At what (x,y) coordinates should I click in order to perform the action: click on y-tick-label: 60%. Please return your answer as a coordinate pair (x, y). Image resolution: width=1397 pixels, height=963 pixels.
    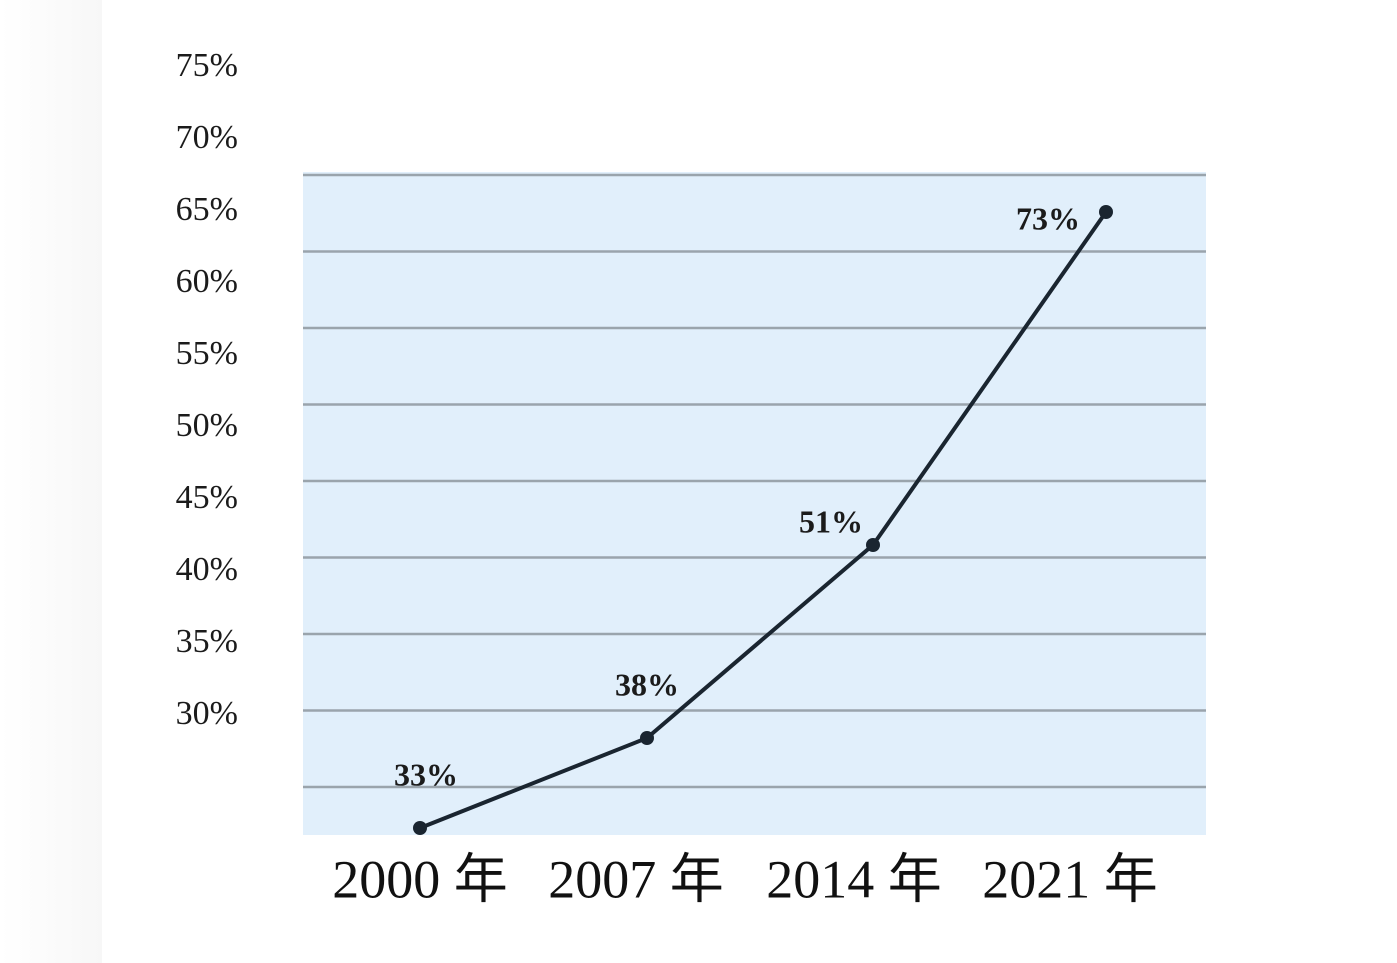
    Looking at the image, I should click on (207, 281).